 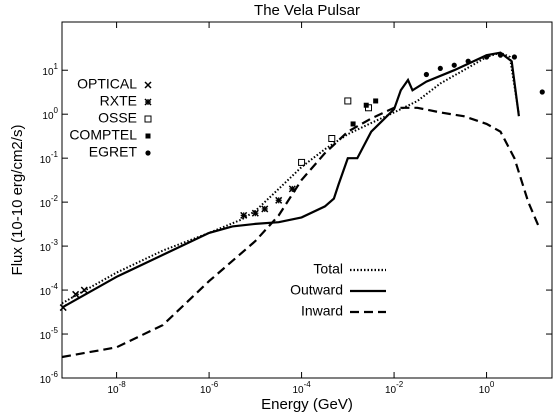 What do you see at coordinates (487, 388) in the screenshot?
I see `x-tick-label: 10⁰` at bounding box center [487, 388].